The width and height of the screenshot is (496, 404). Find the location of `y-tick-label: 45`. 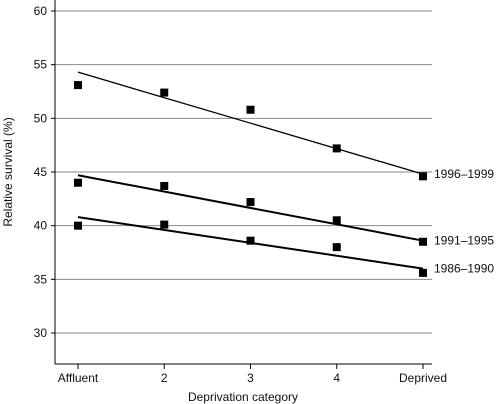

y-tick-label: 45 is located at coordinates (41, 172).